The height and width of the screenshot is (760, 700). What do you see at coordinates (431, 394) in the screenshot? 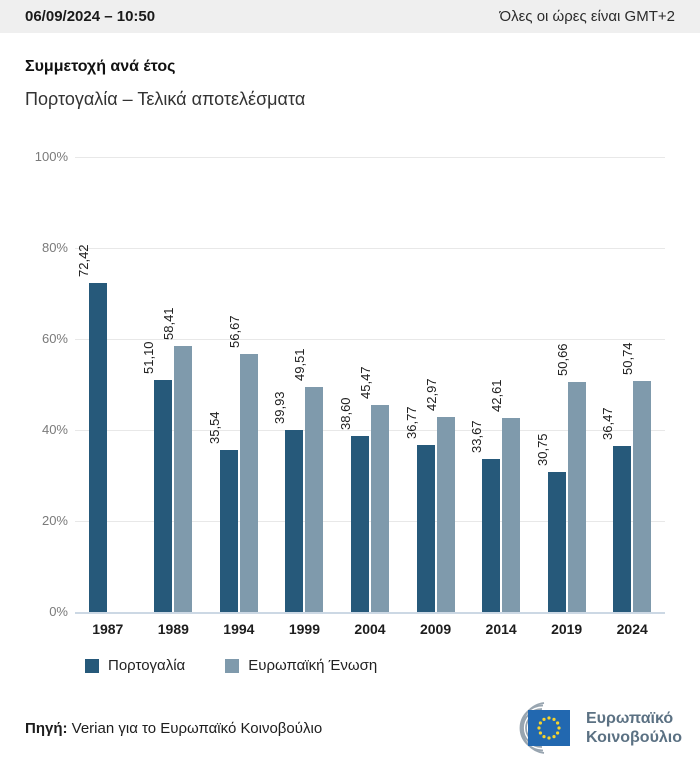
I see `bar-value-label: 42,97` at bounding box center [431, 394].